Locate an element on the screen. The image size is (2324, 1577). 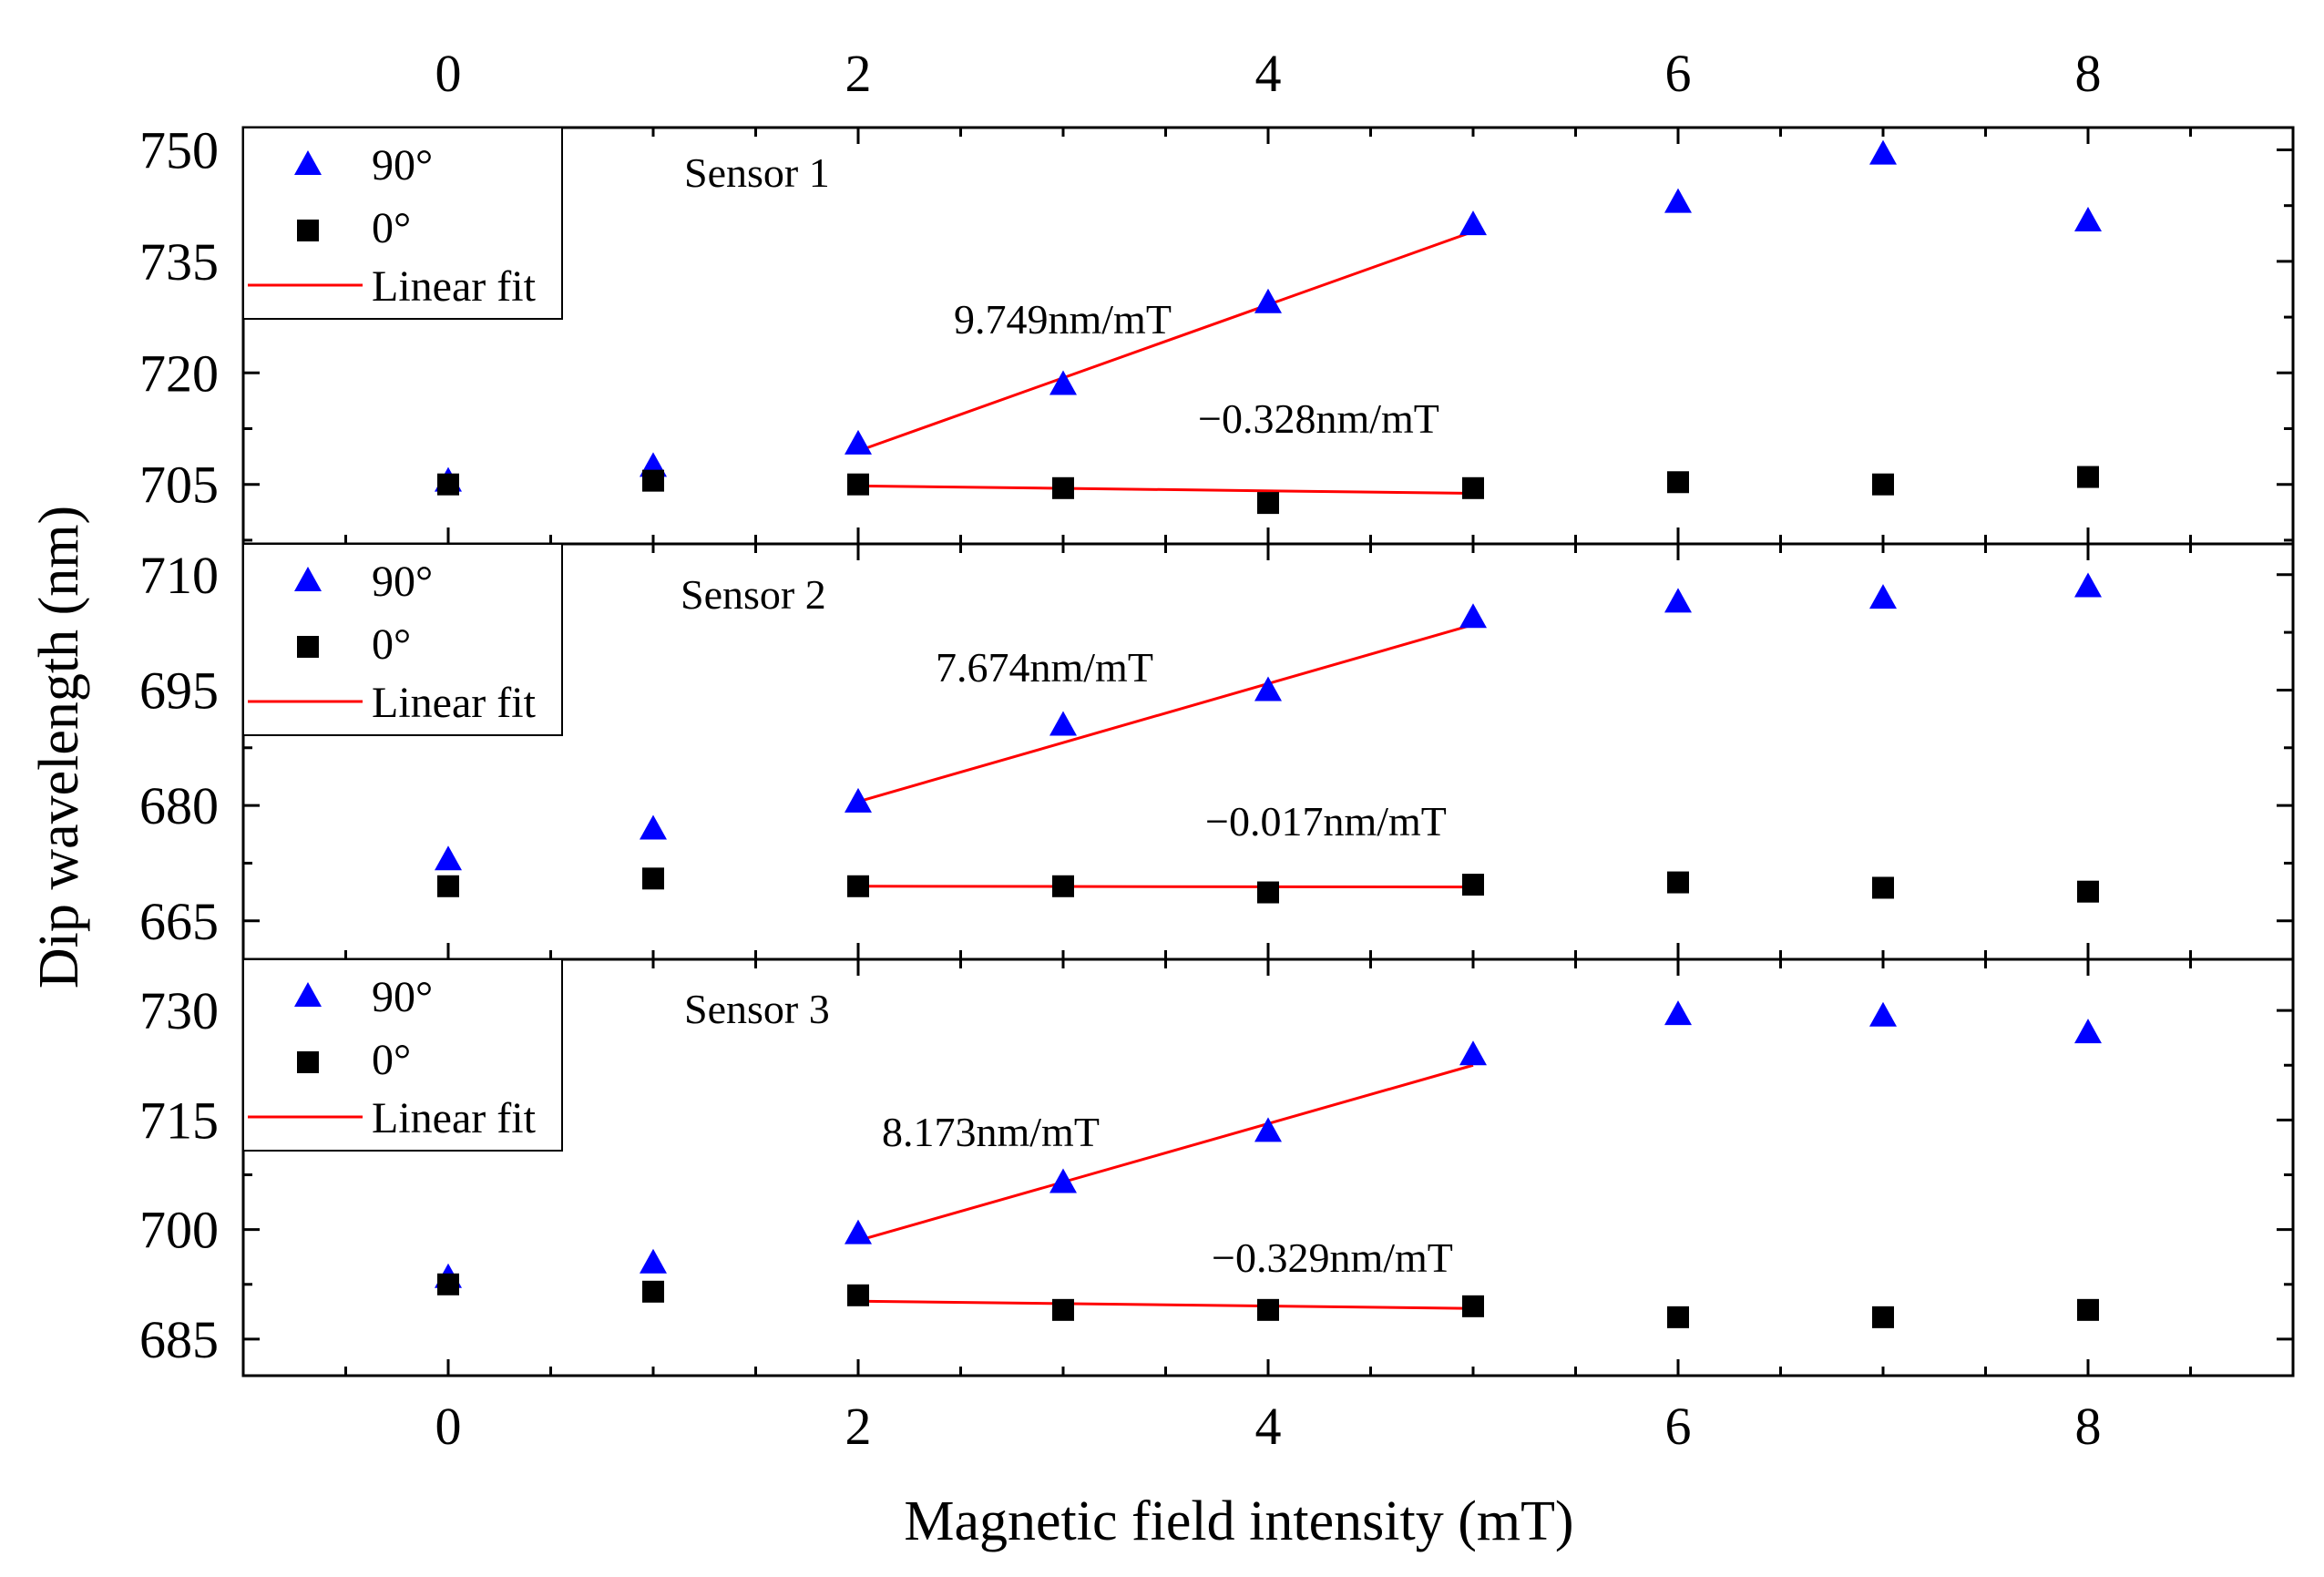
x-tick-label-bottom: 8 is located at coordinates (2088, 1426).